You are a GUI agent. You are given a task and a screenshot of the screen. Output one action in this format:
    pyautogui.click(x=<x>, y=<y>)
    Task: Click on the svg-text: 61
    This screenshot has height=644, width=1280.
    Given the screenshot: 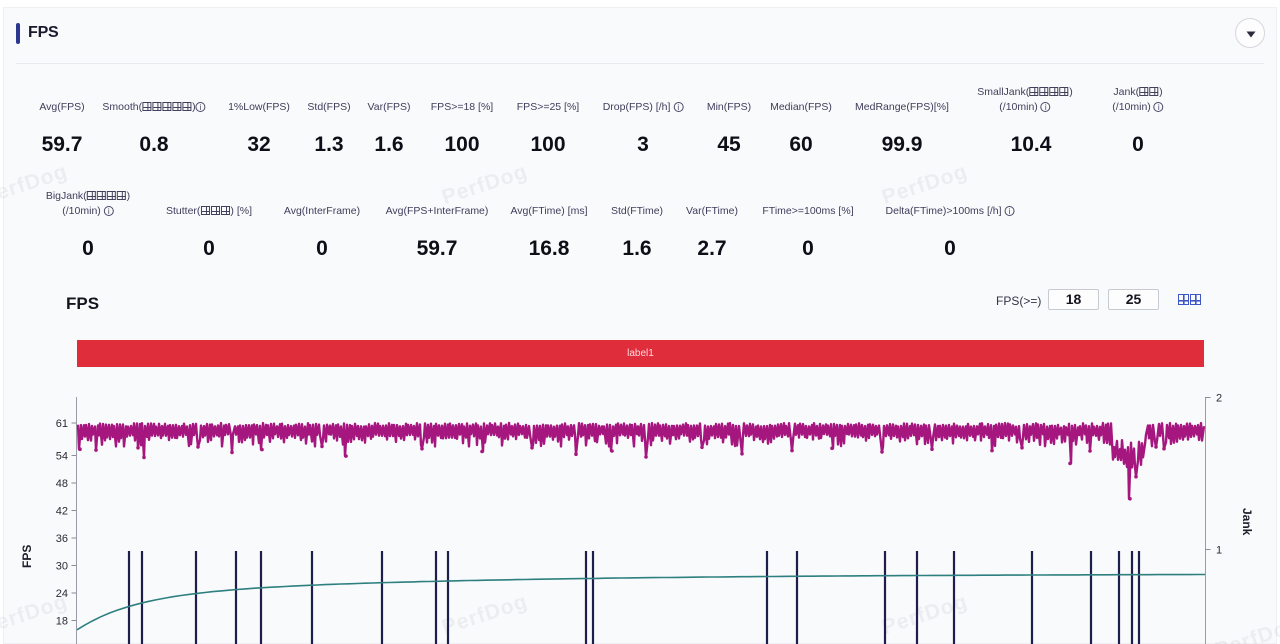 What is the action you would take?
    pyautogui.click(x=62, y=424)
    